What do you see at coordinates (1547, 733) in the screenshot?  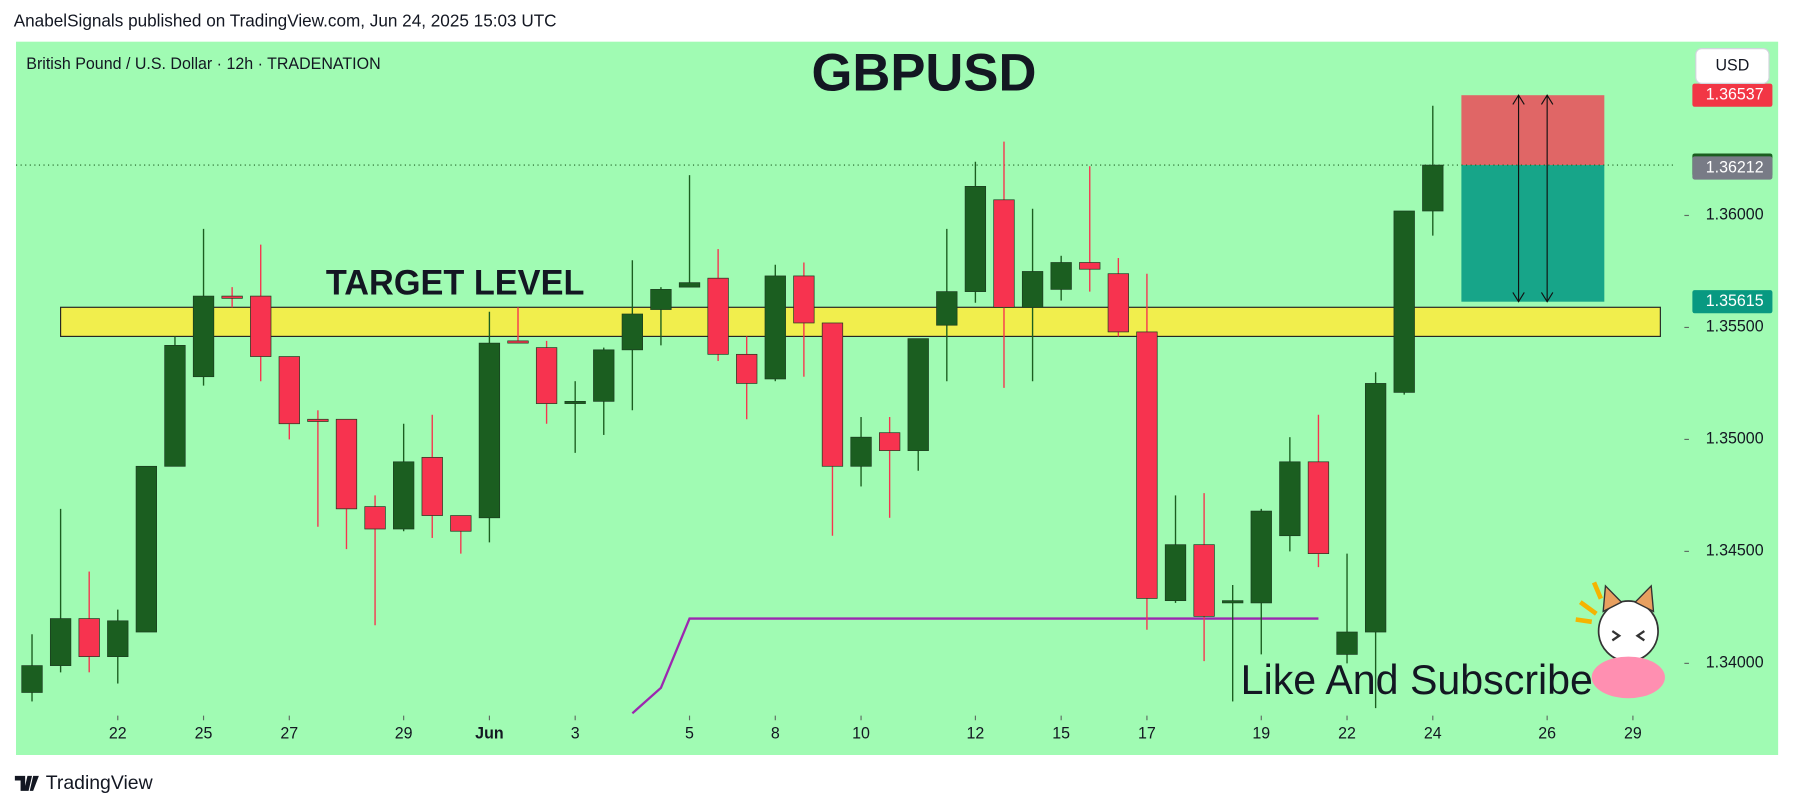 I see `x-tick-label: 26` at bounding box center [1547, 733].